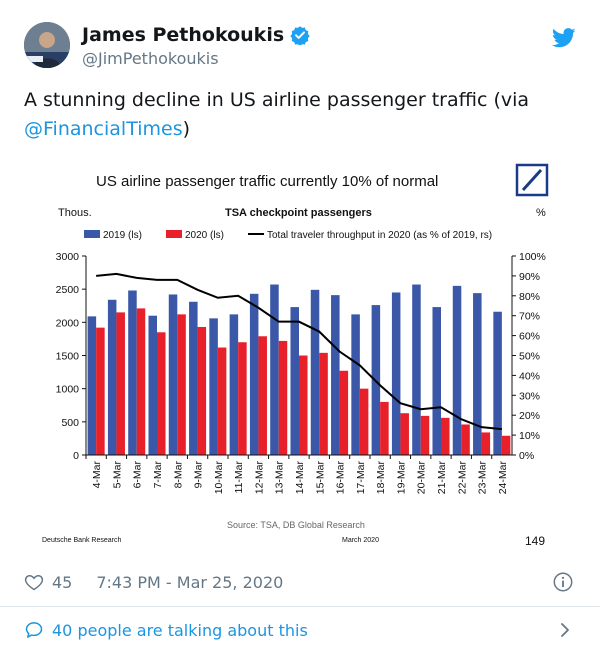  Describe the element at coordinates (529, 337) in the screenshot. I see `y-right-tick-label: 60%` at that location.